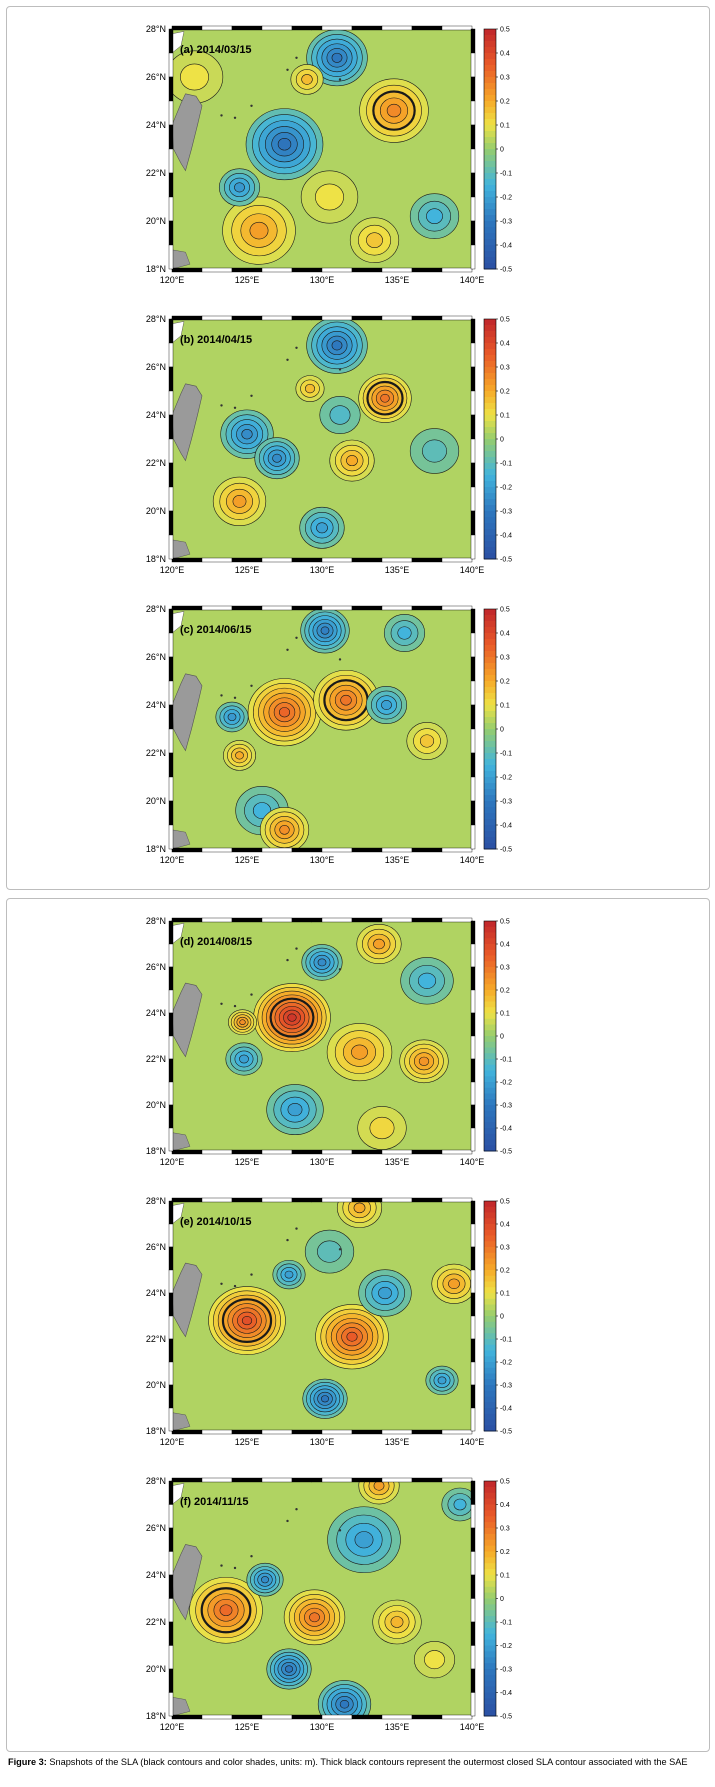 Image resolution: width=715 pixels, height=1787 pixels. I want to click on taiwan-landmass, so click(256, 728).